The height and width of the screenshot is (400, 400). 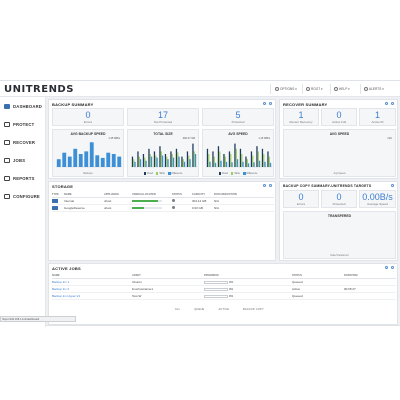 What do you see at coordinates (250, 173) in the screenshot?
I see `legend-item: Difference` at bounding box center [250, 173].